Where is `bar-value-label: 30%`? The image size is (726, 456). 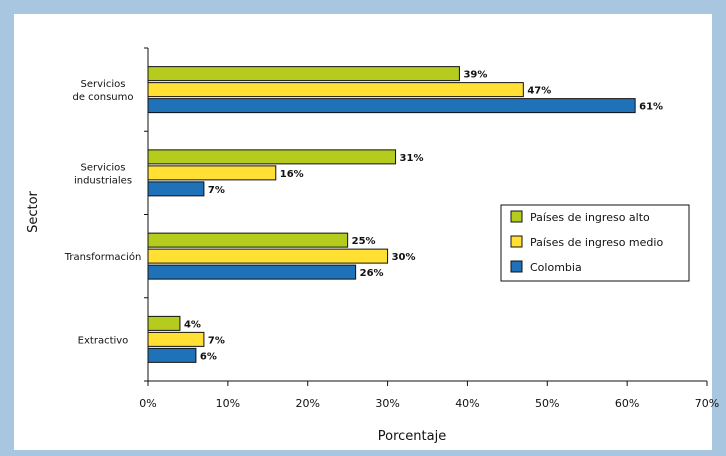 bar-value-label: 30% is located at coordinates (404, 257).